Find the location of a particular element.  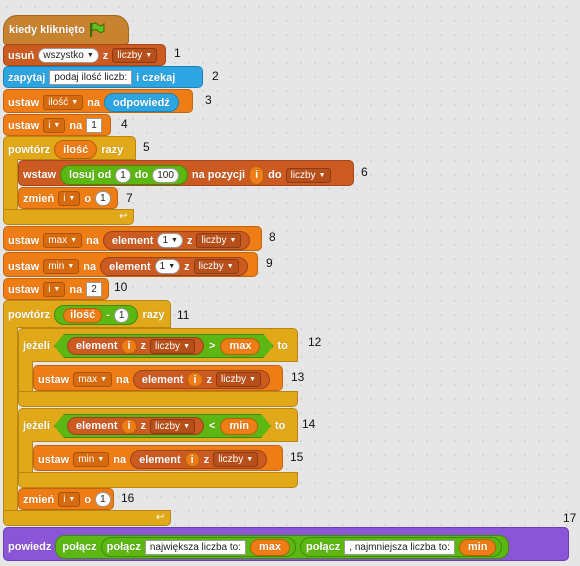

reporter-label: odpowiedź is located at coordinates (141, 102).